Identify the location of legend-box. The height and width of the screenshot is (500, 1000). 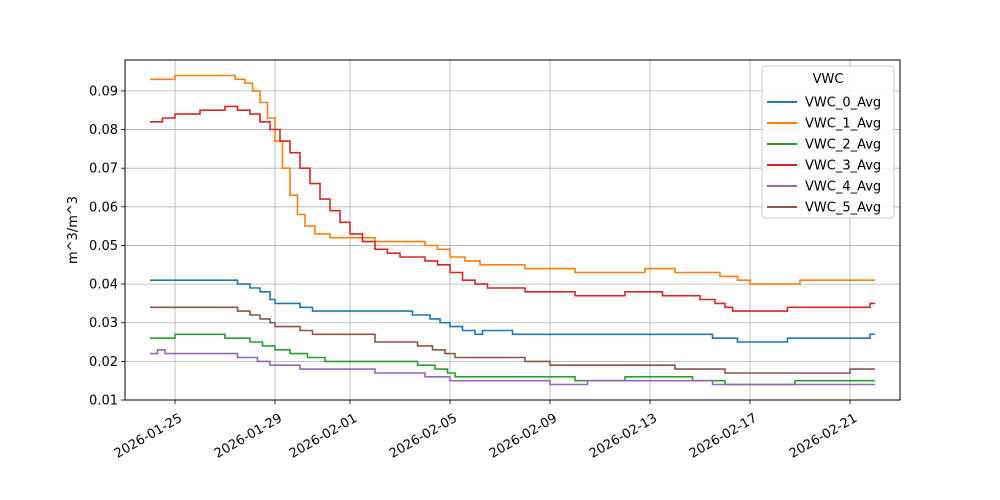
(828, 142).